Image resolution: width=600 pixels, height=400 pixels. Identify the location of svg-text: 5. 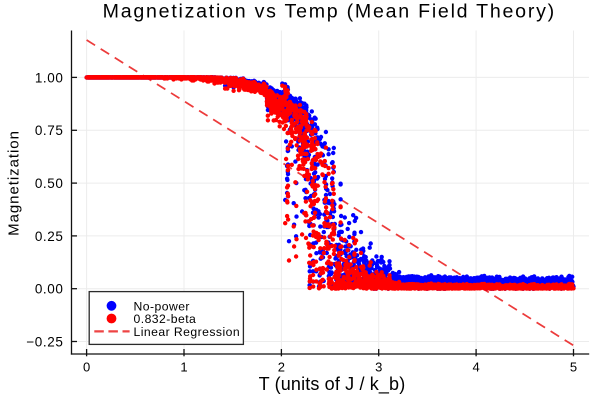
(573, 367).